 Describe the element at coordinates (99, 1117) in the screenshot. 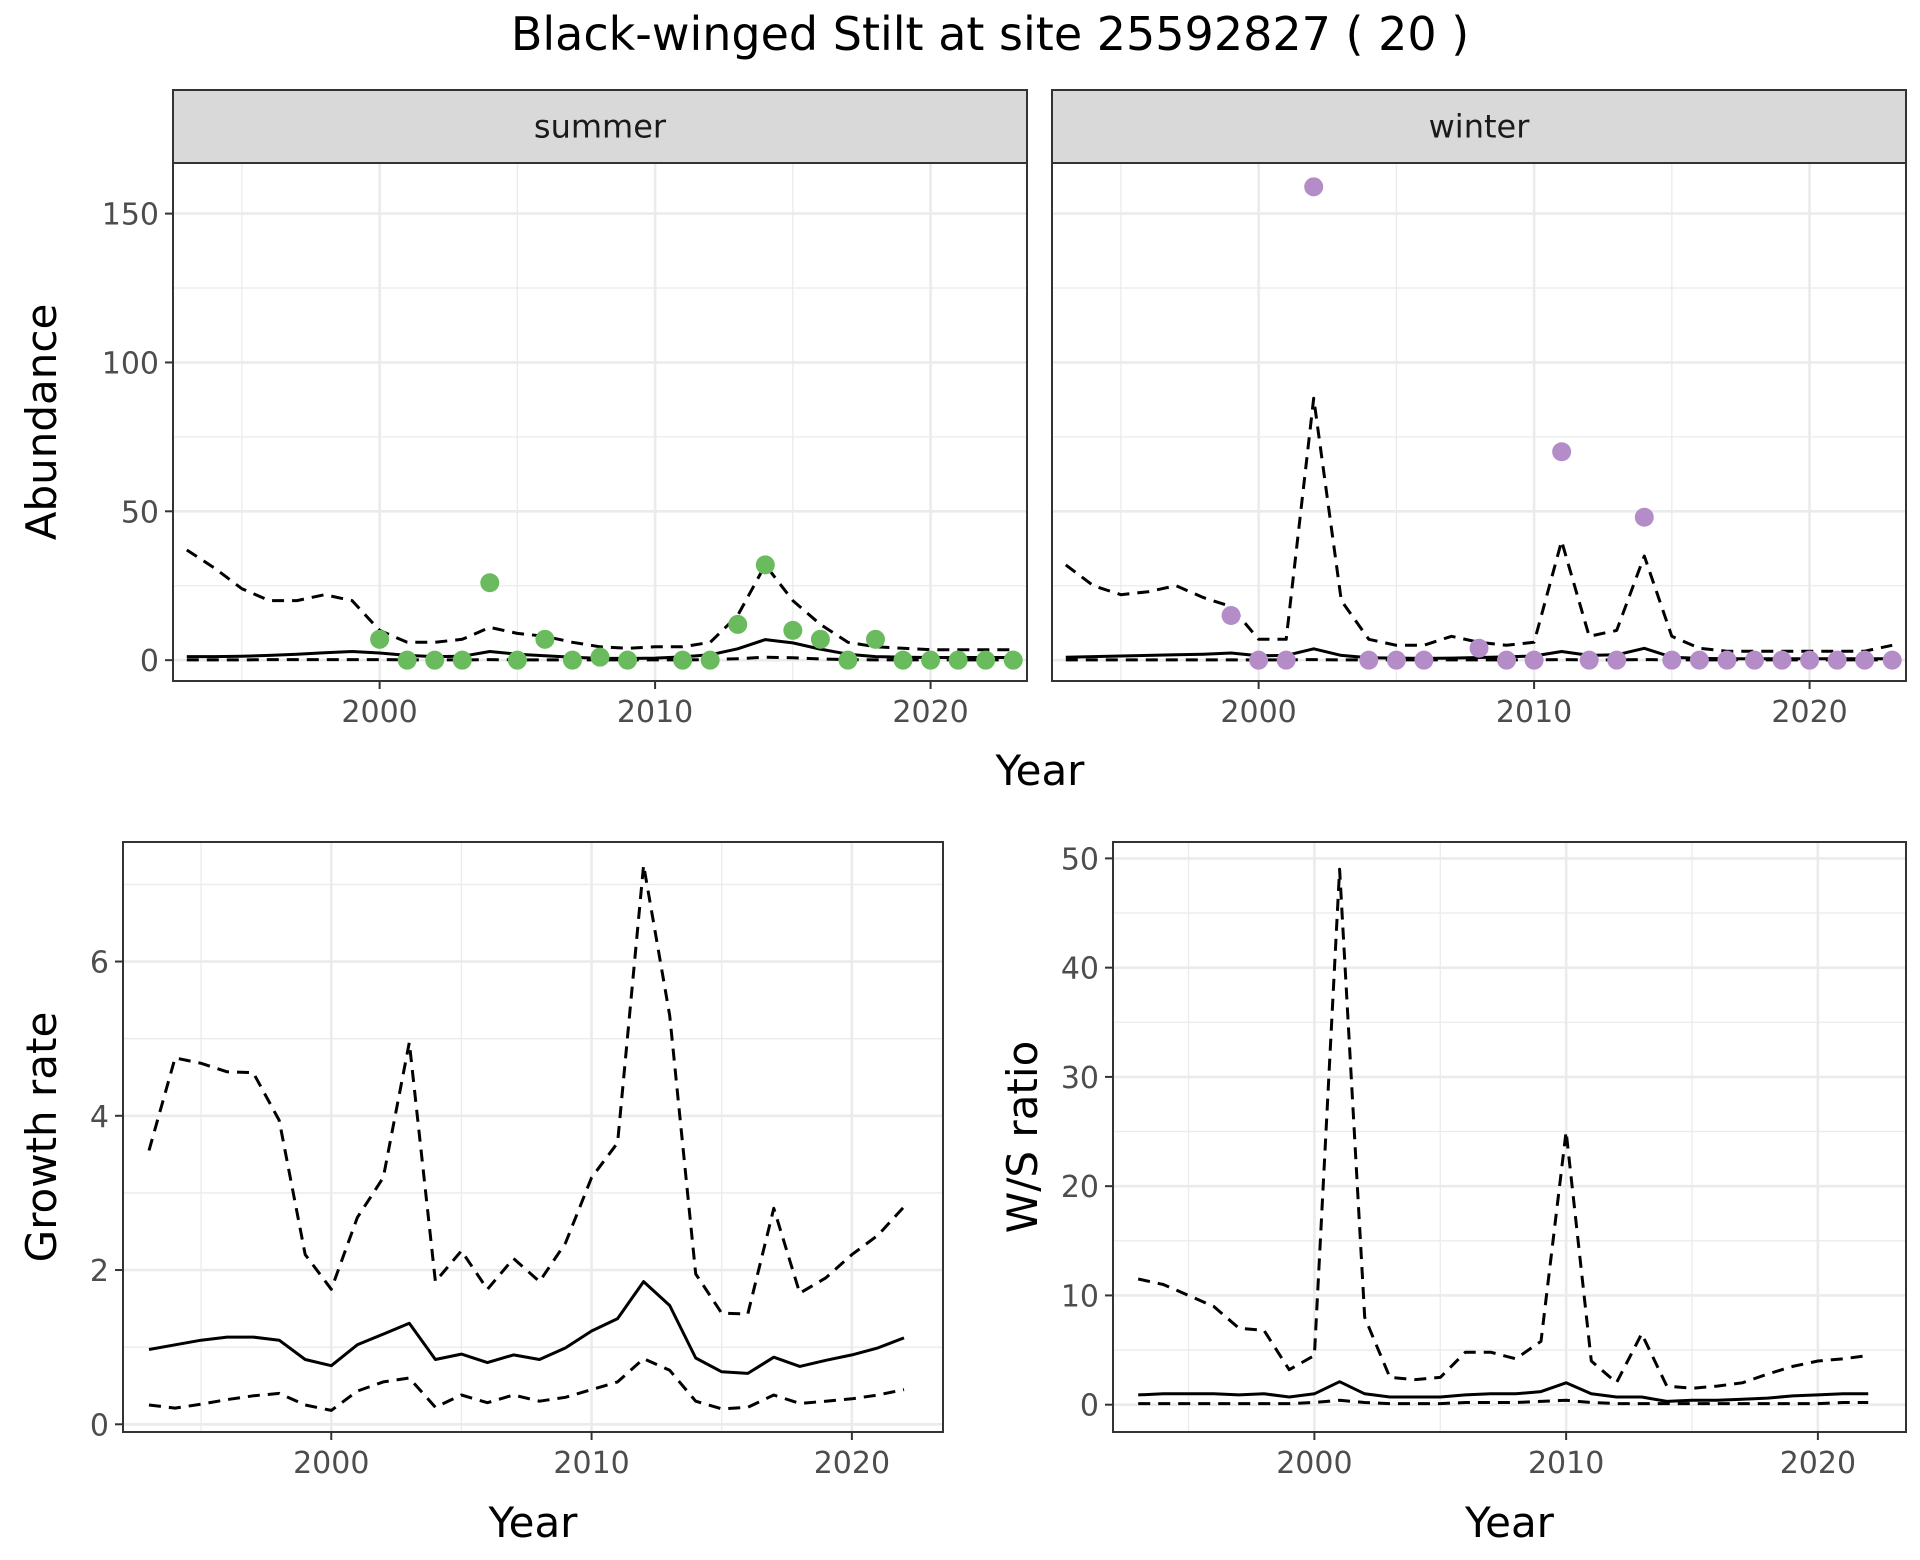

I see `y-tick-label: 4` at that location.